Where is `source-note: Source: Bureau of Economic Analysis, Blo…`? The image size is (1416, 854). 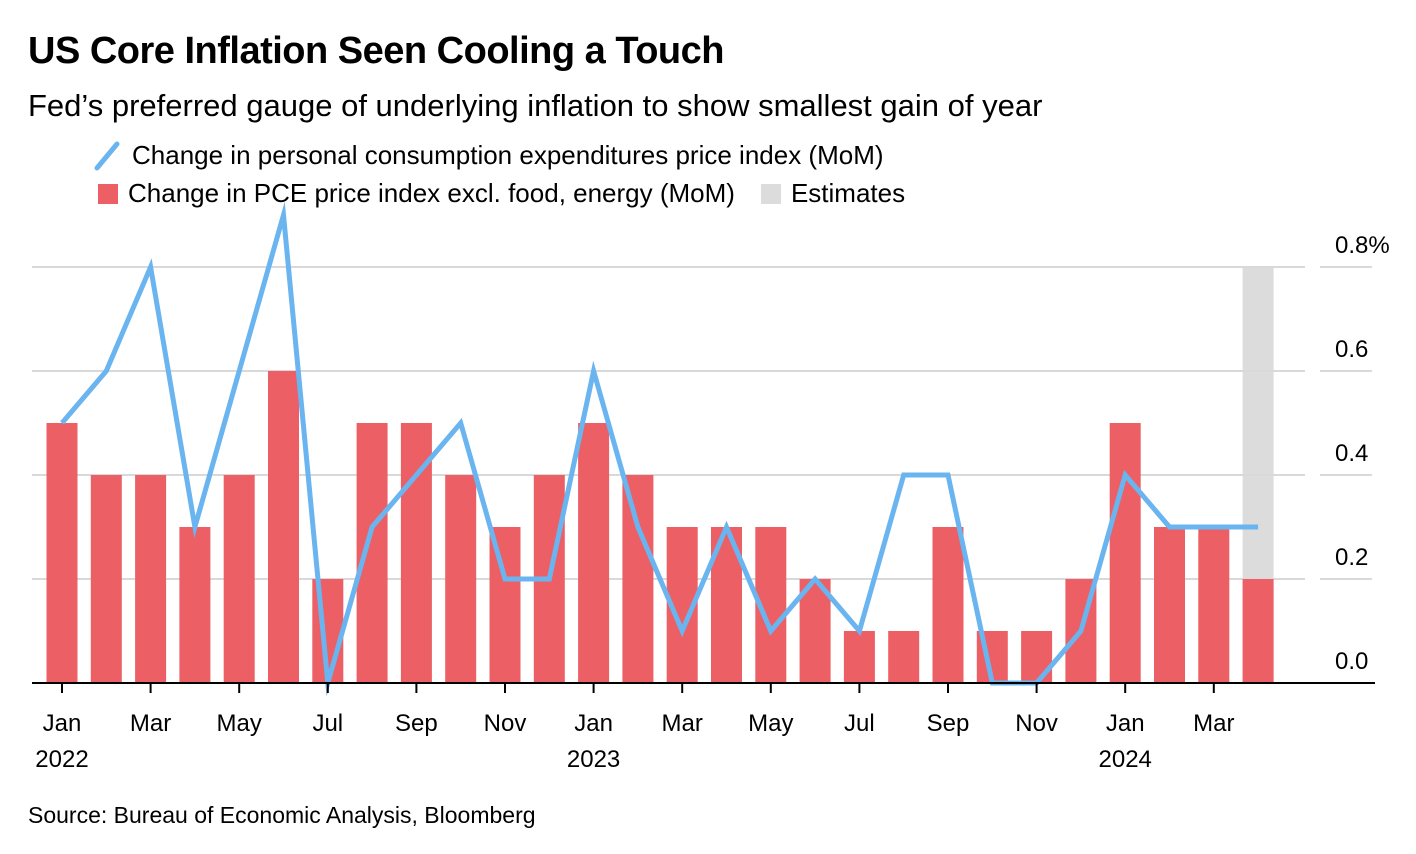 source-note: Source: Bureau of Economic Analysis, Blo… is located at coordinates (282, 815).